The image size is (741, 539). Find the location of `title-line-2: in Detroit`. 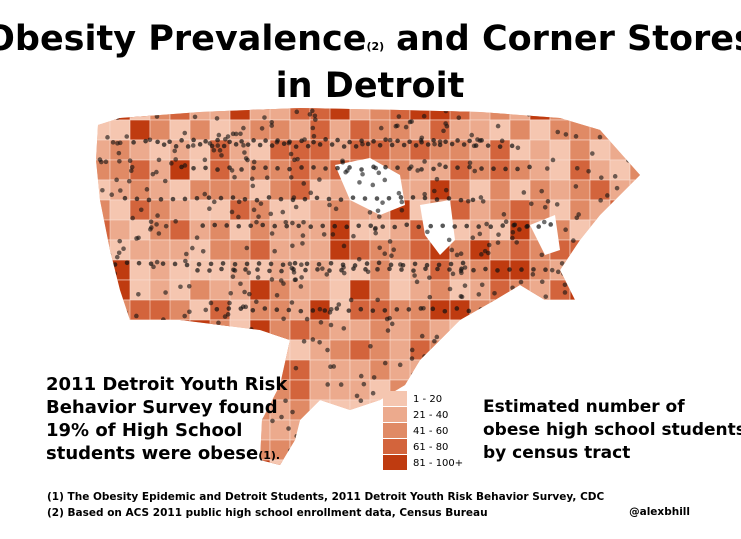

title-line-2: in Detroit is located at coordinates (370, 86).